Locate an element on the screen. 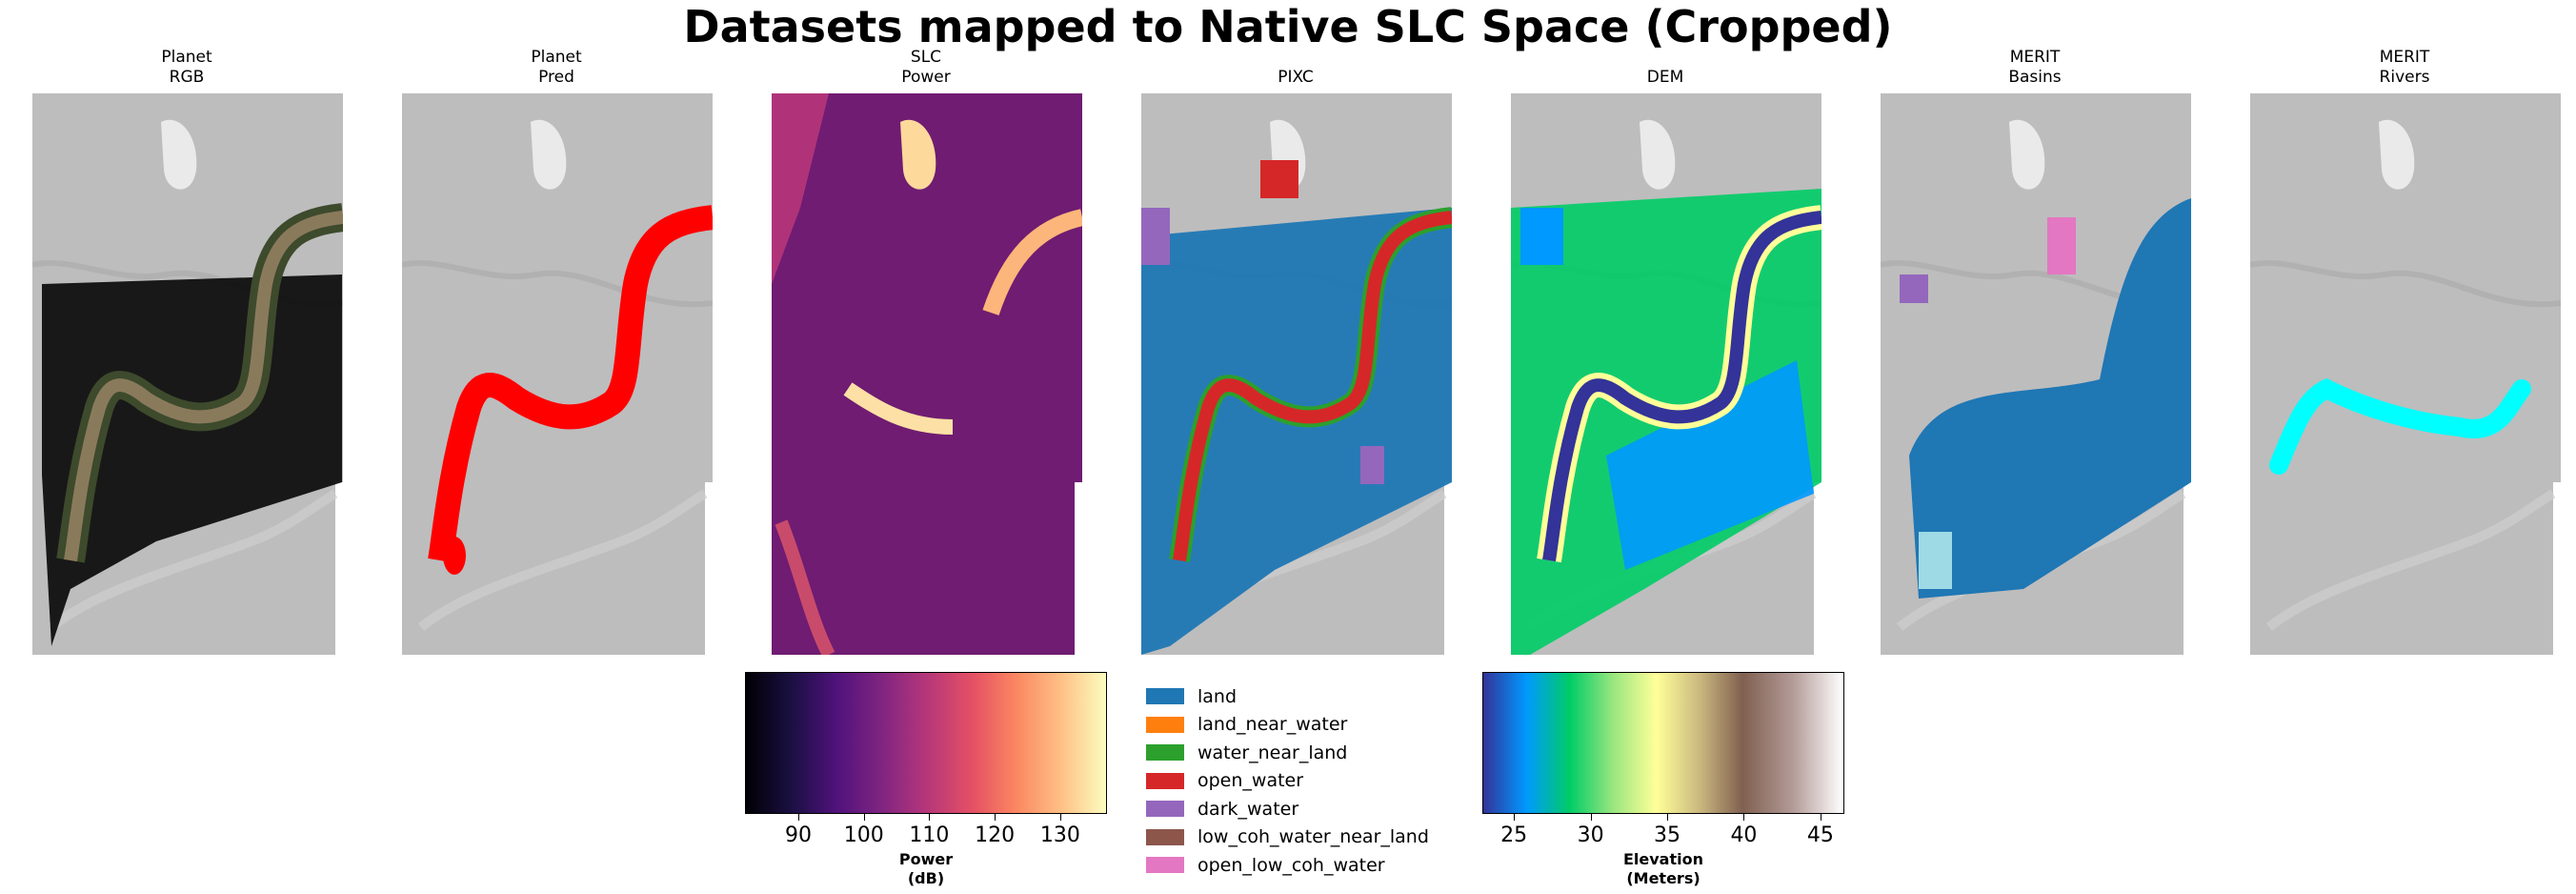 The width and height of the screenshot is (2576, 894). colorbar-tick-label: 120 is located at coordinates (996, 835).